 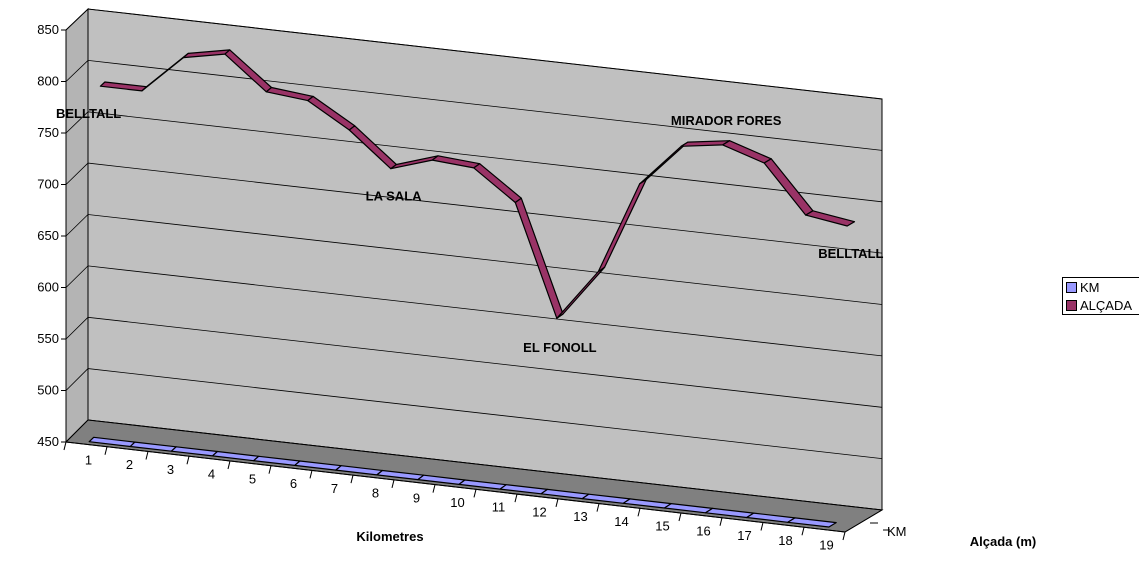 I want to click on legend-swatch-alcada, so click(x=1071, y=305).